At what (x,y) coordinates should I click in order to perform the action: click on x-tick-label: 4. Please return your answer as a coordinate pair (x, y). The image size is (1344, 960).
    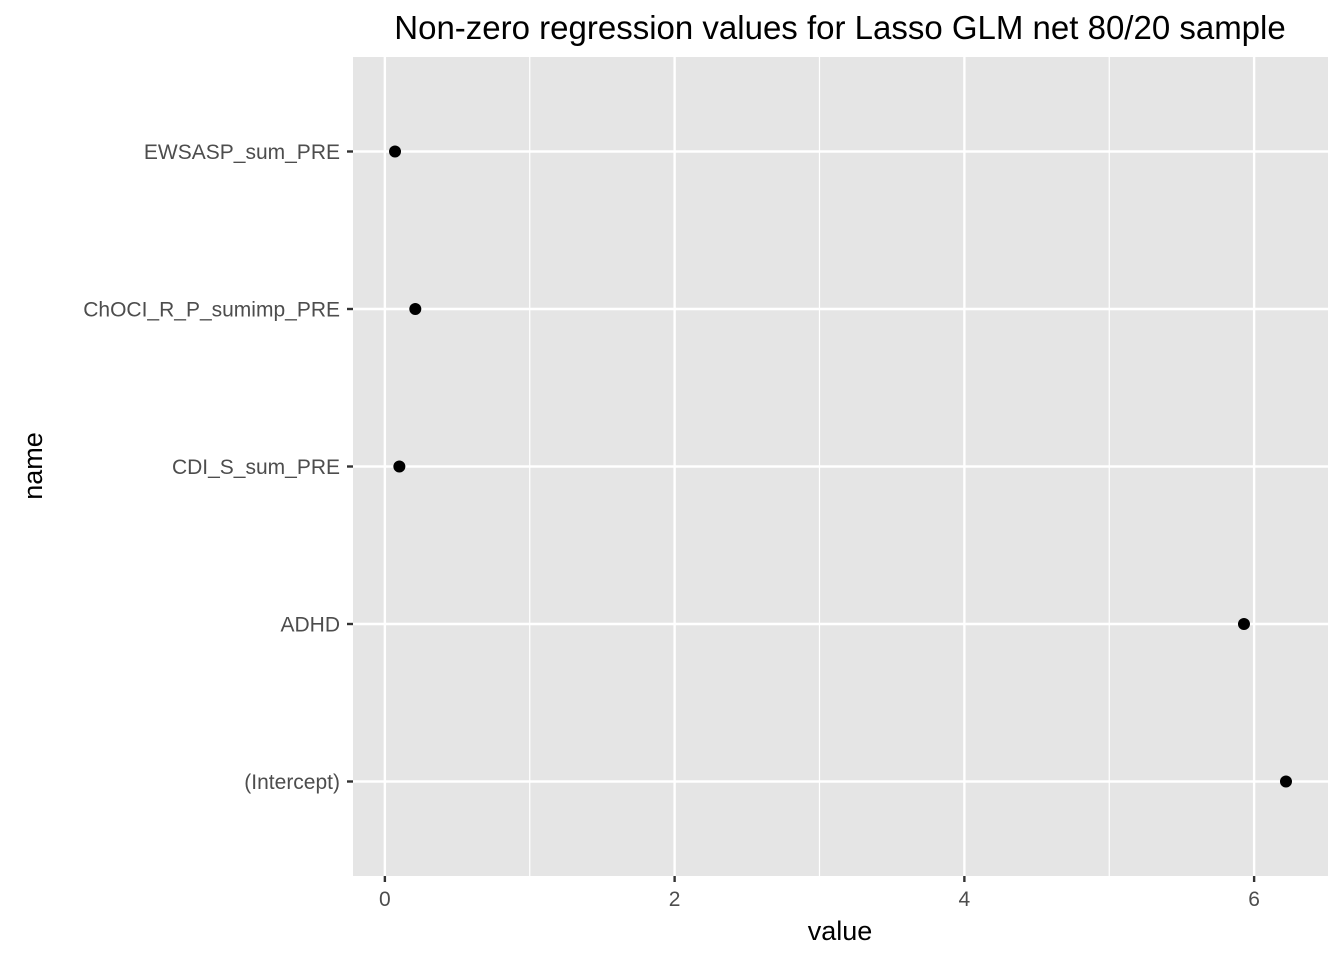
    Looking at the image, I should click on (965, 899).